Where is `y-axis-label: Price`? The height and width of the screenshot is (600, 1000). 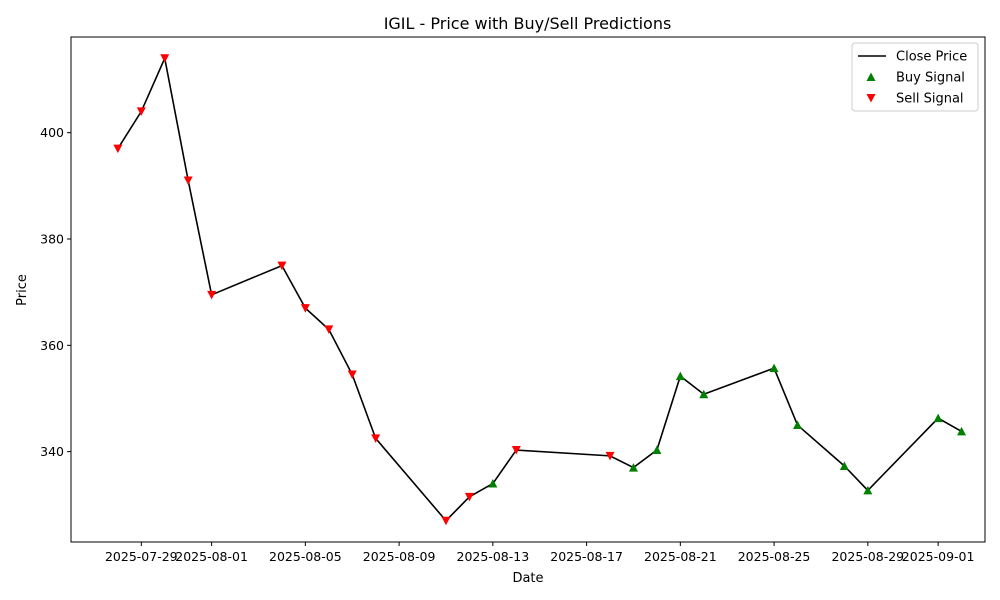
y-axis-label: Price is located at coordinates (22, 290).